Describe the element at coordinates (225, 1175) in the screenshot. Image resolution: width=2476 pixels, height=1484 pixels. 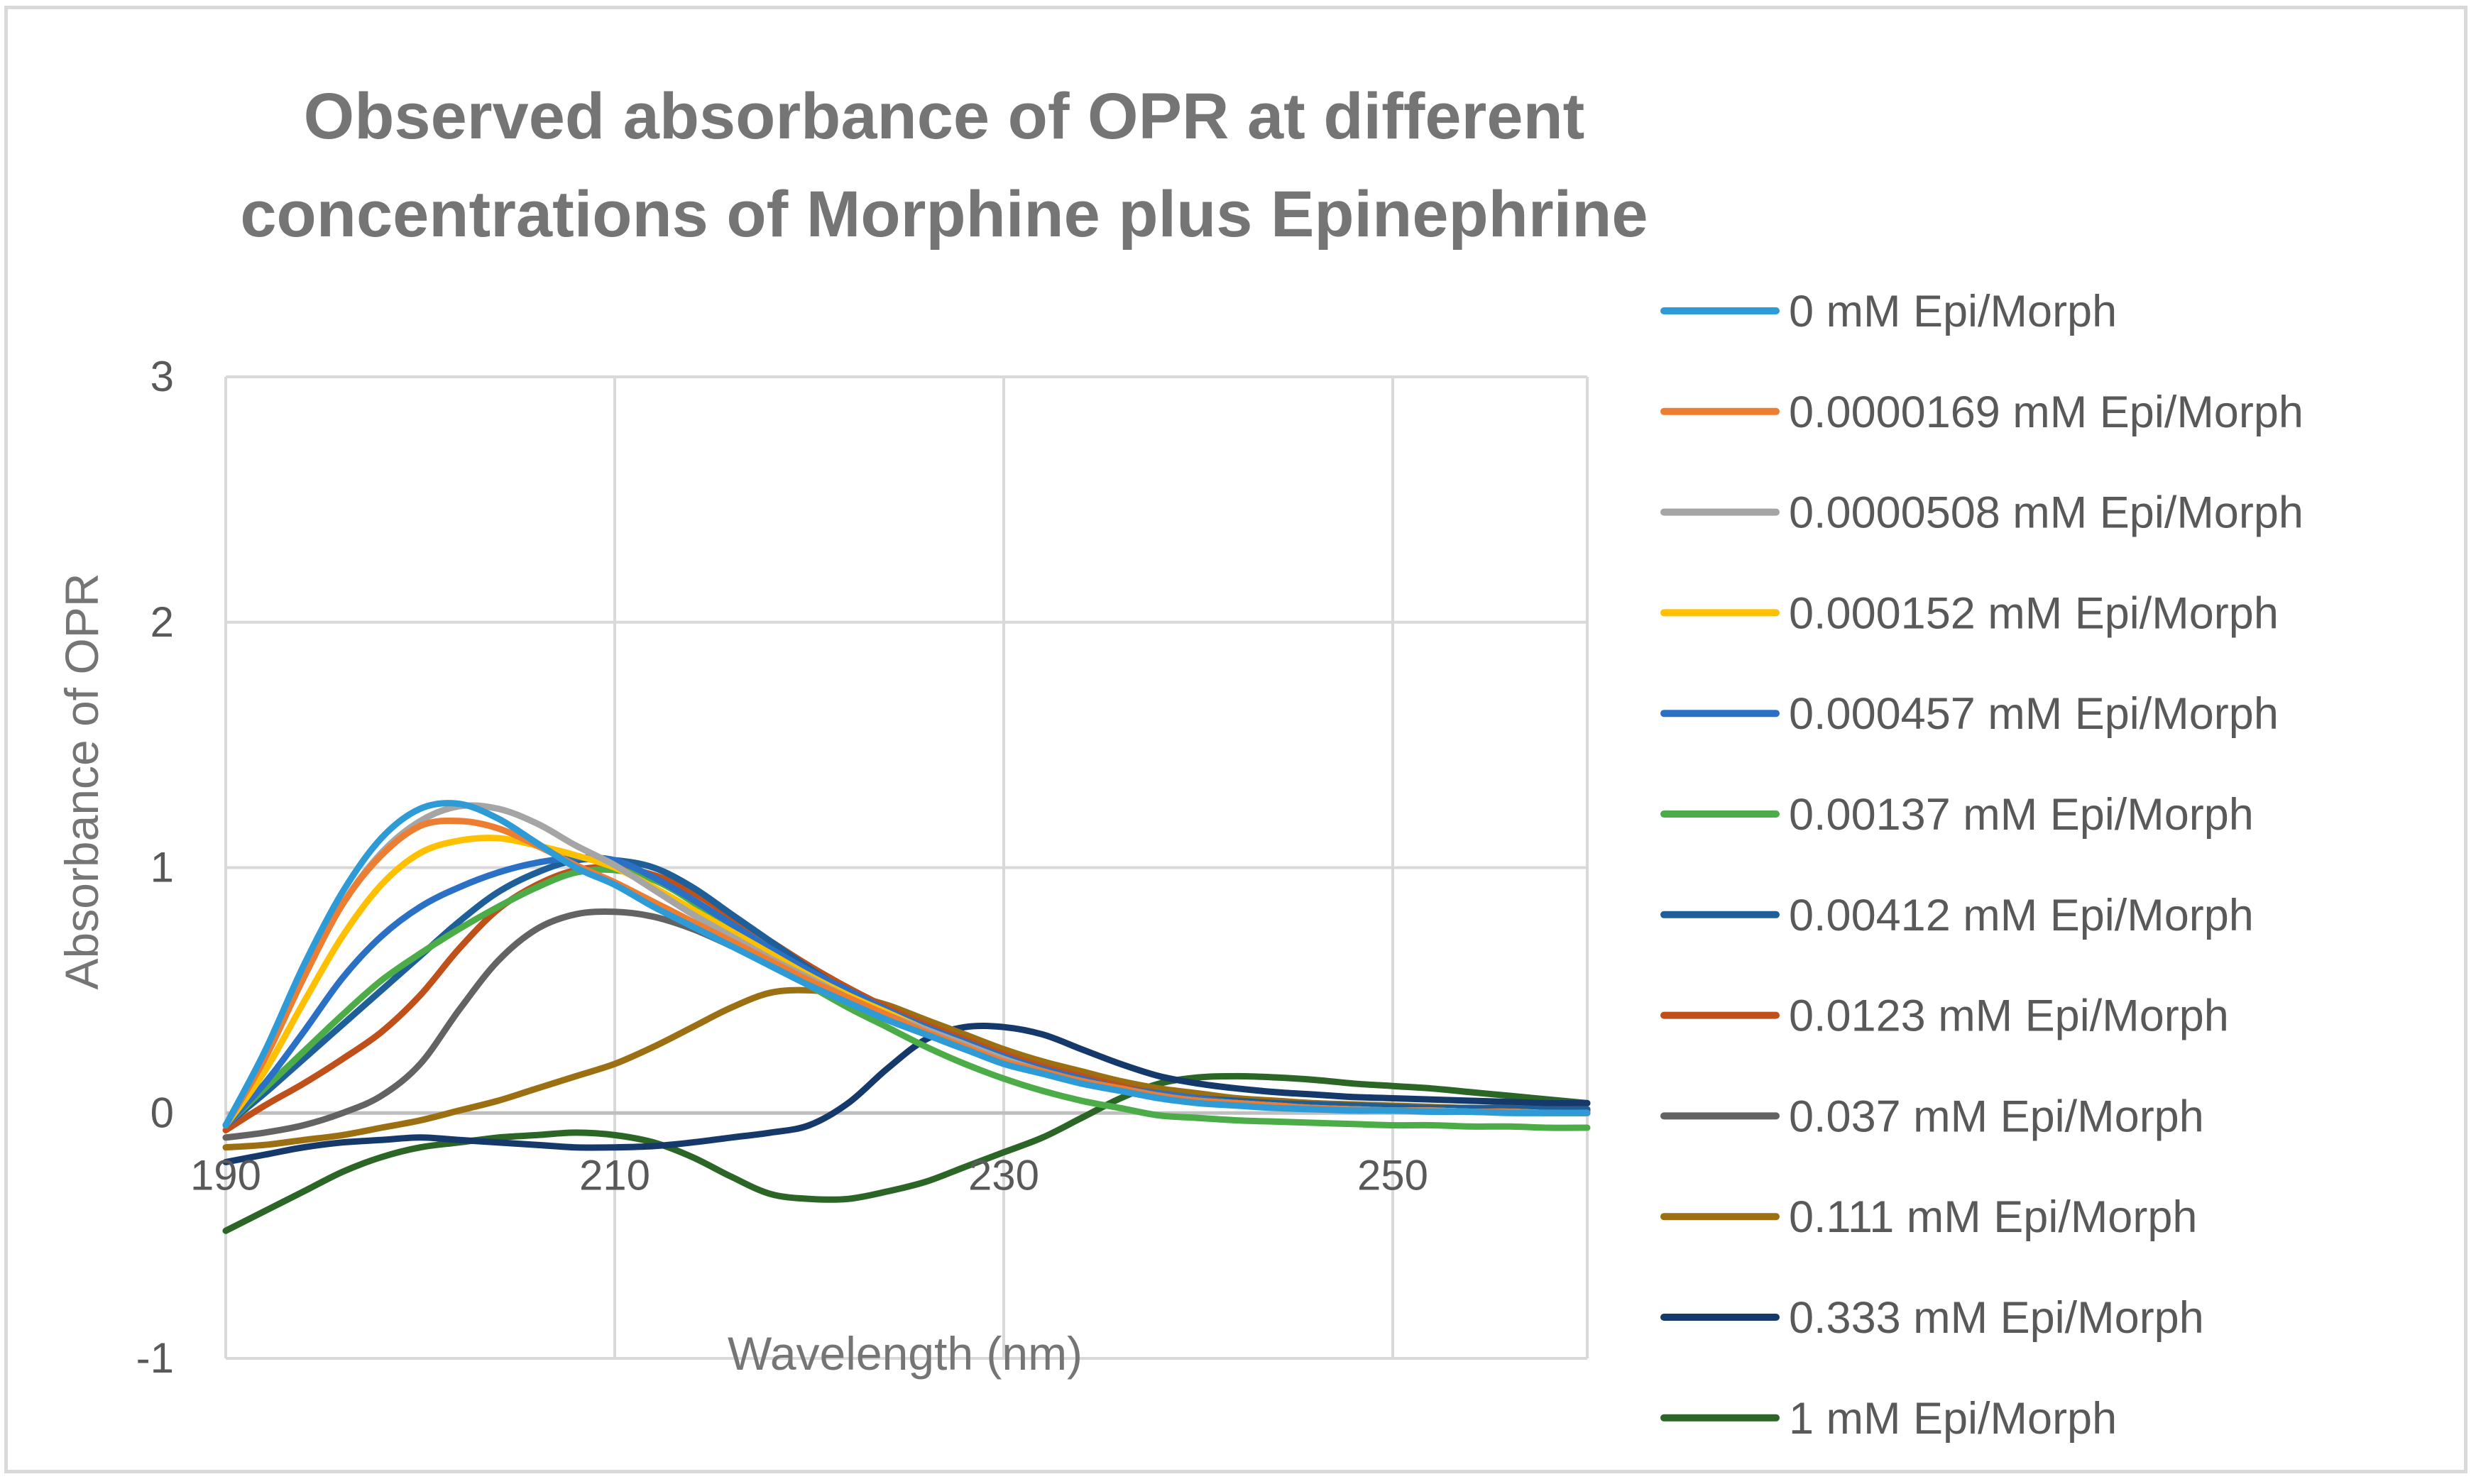
I see `x-tick-label: 190` at that location.